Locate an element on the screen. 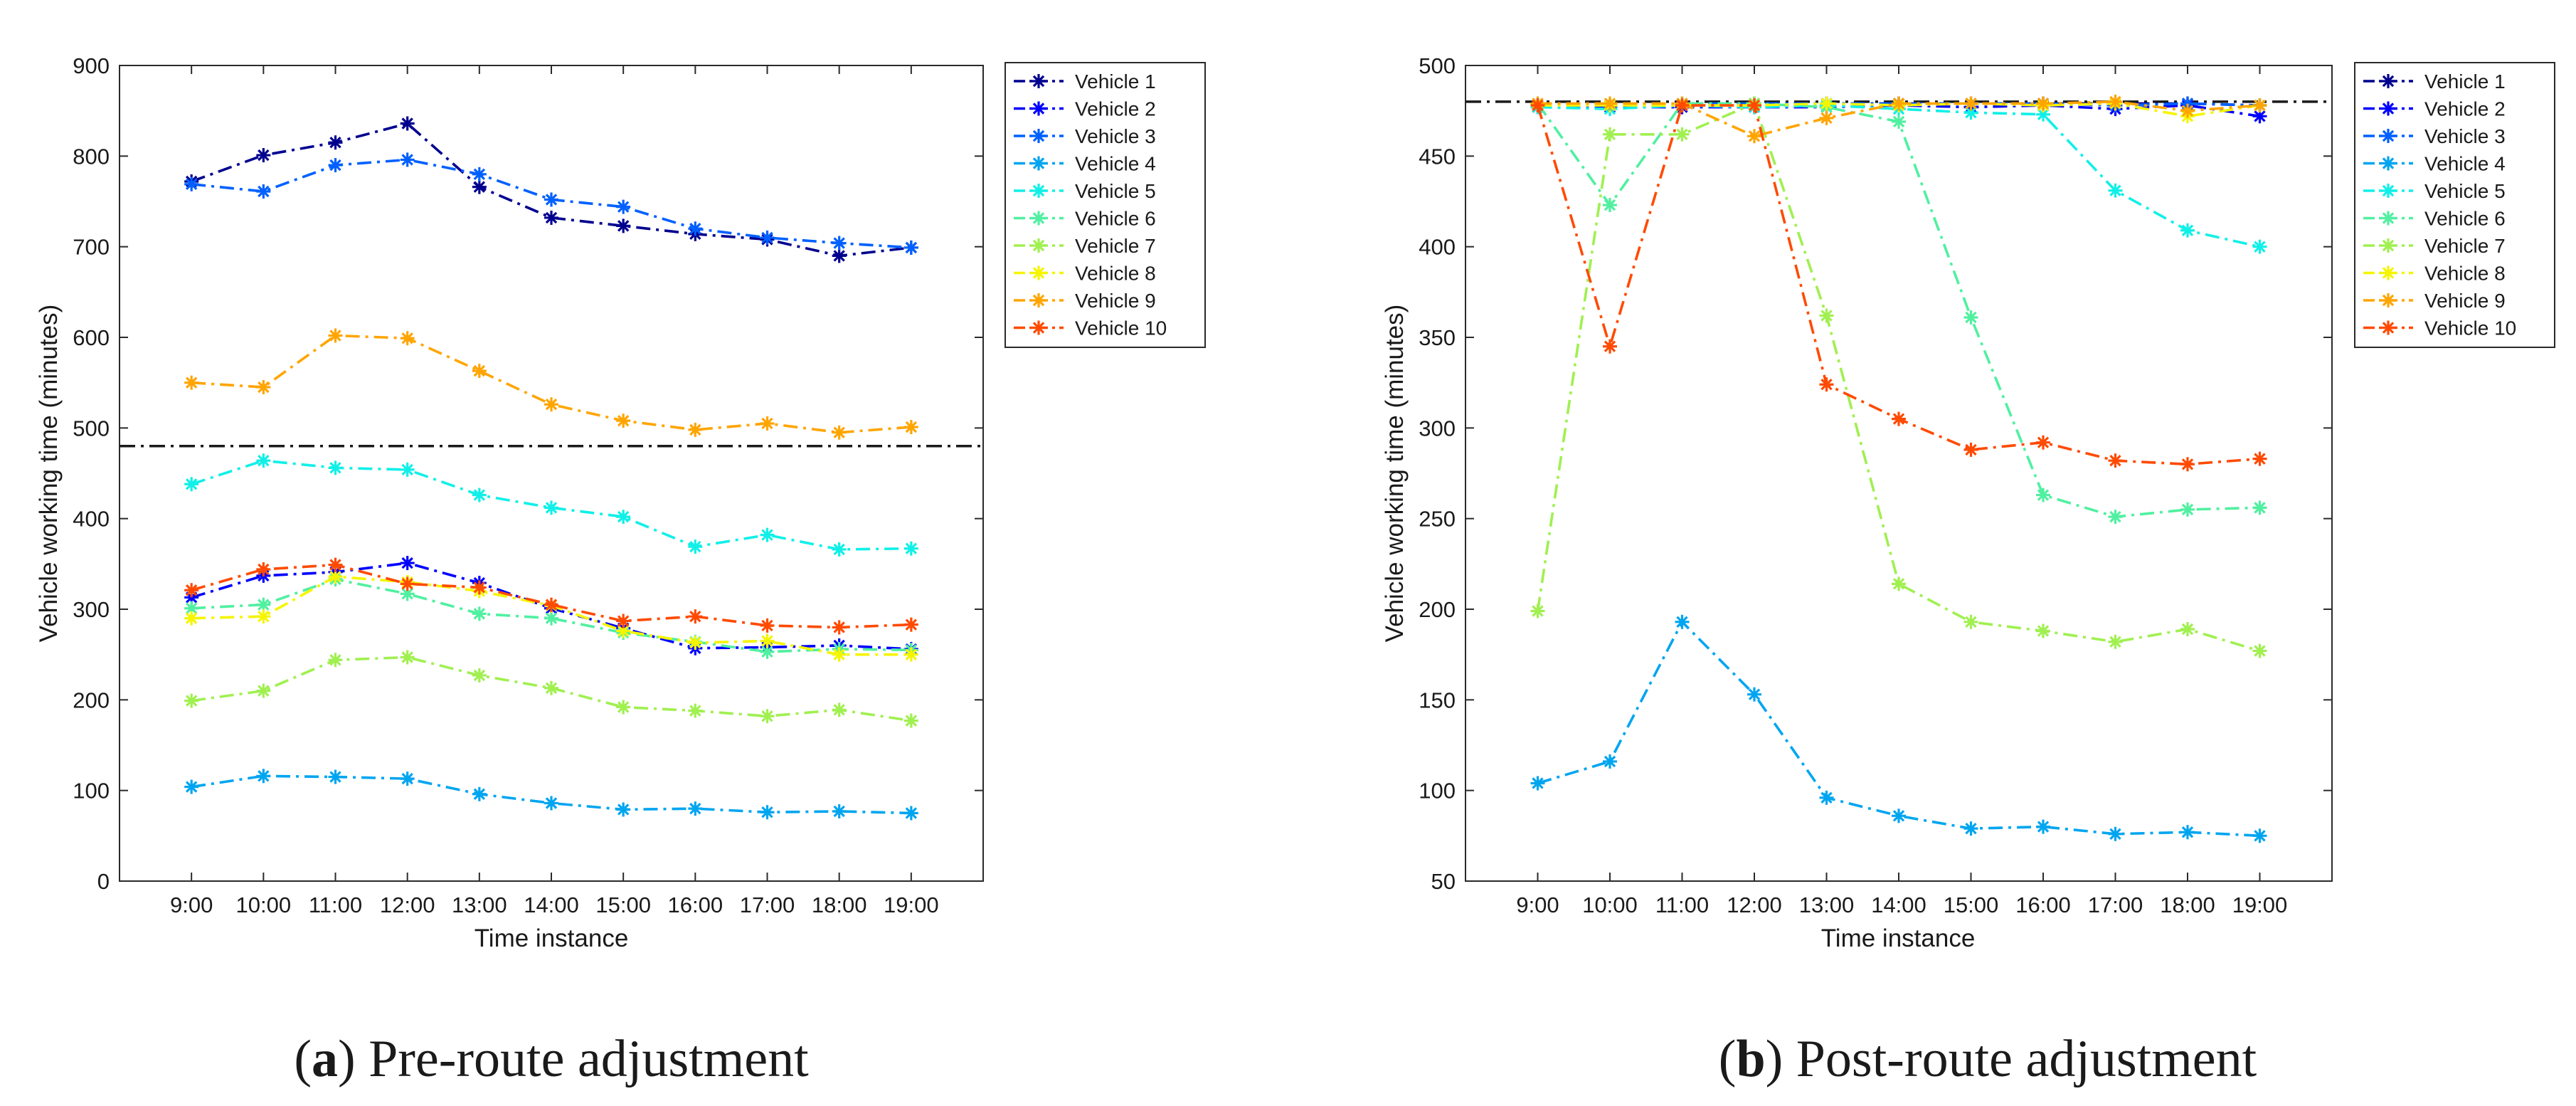 The image size is (2576, 1106). legend-label: Vehicle 7 is located at coordinates (1115, 246).